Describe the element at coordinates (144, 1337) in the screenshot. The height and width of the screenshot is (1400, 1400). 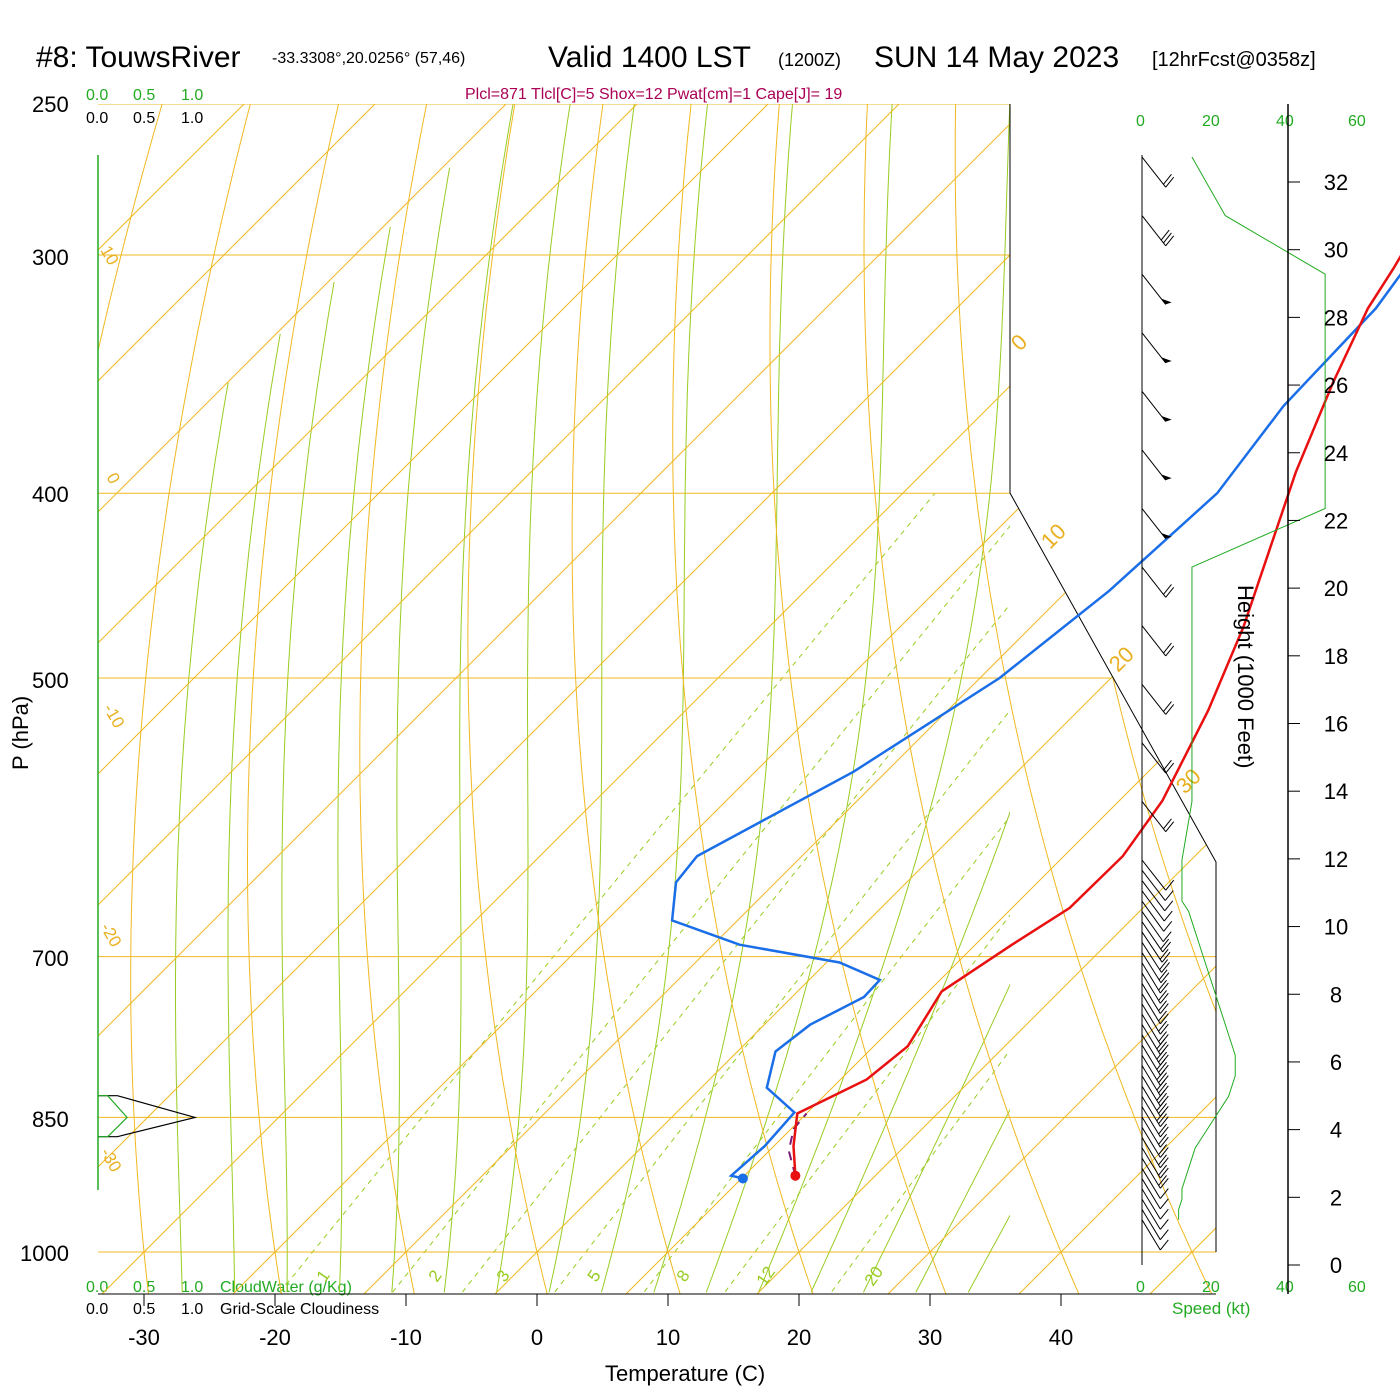
I see `x-tick-label: -30` at that location.